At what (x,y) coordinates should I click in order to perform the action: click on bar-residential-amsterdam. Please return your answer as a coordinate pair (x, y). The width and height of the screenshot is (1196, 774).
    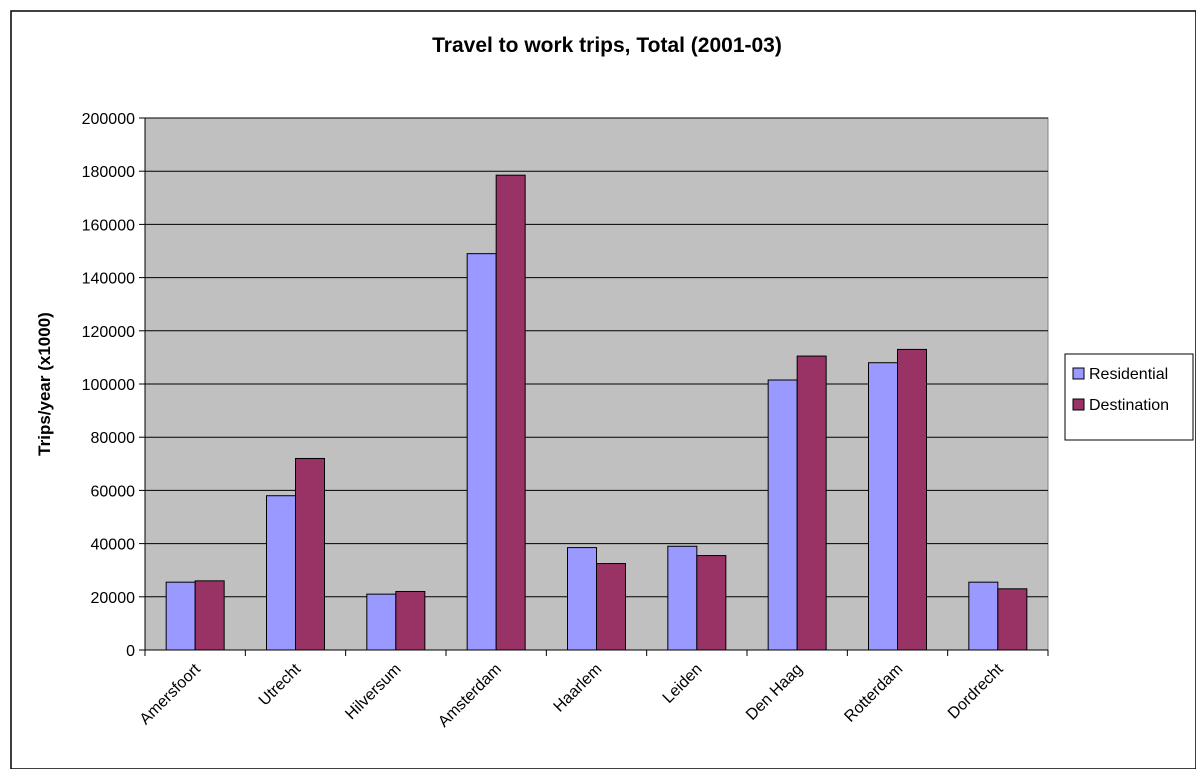
    Looking at the image, I should click on (481, 452).